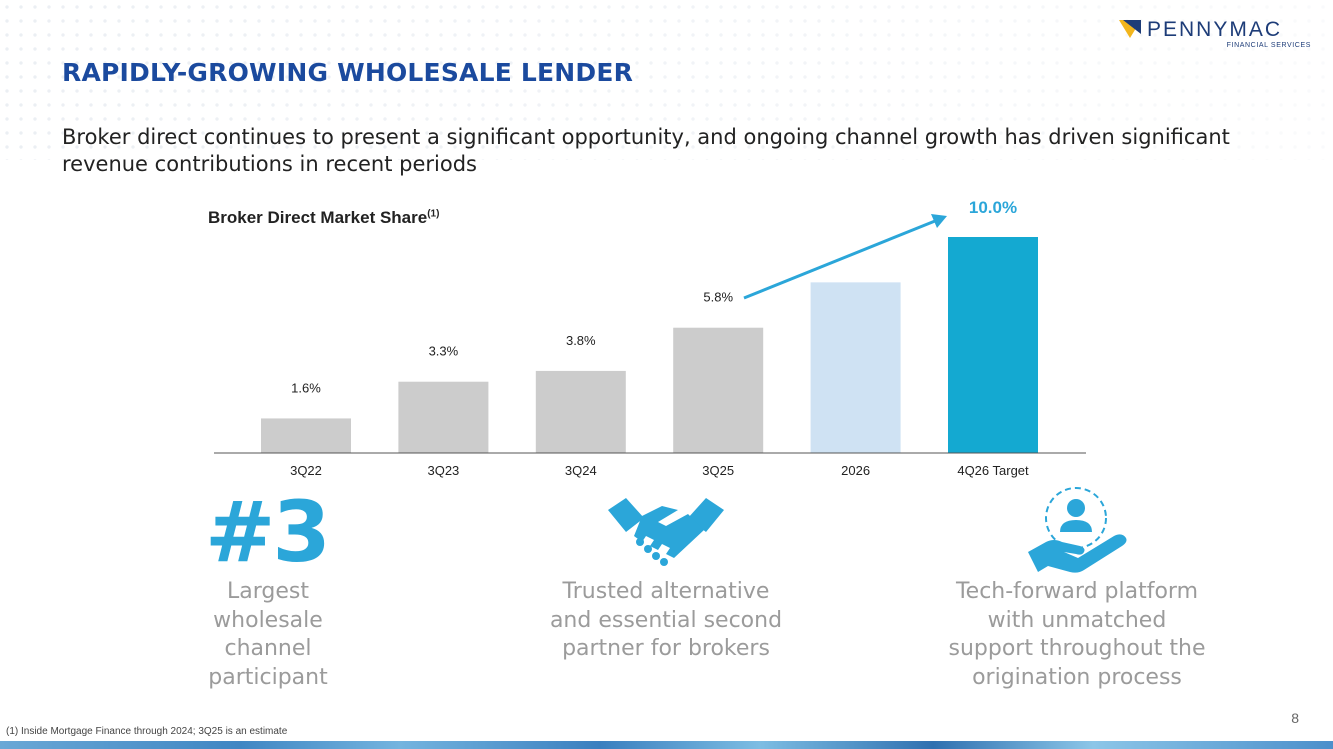 The image size is (1333, 749). I want to click on bar-3q23, so click(443, 417).